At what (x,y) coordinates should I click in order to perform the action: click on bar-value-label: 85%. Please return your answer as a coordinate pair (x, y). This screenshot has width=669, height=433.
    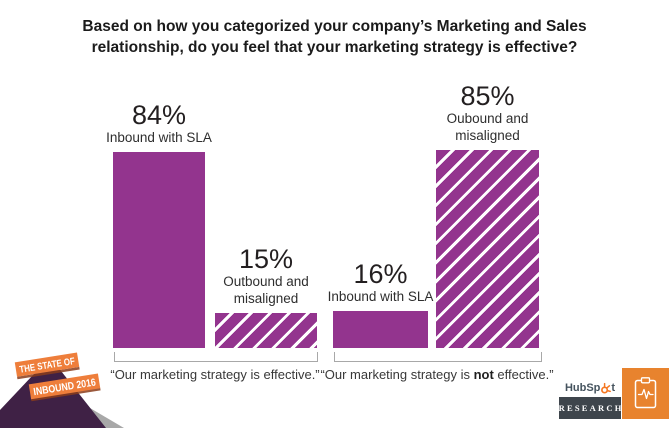
    Looking at the image, I should click on (487, 96).